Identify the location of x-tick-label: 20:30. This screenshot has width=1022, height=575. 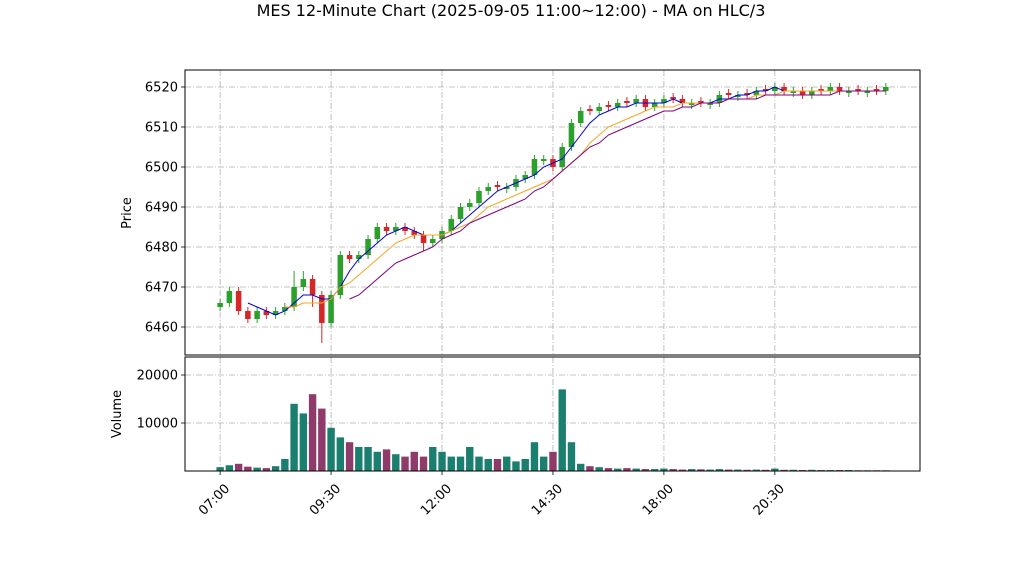
(769, 499).